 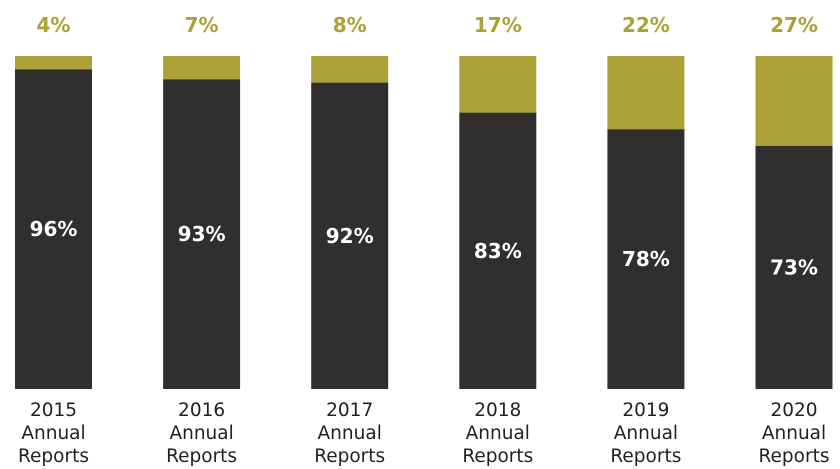 What do you see at coordinates (498, 25) in the screenshot?
I see `bar-value-label-top: 17%` at bounding box center [498, 25].